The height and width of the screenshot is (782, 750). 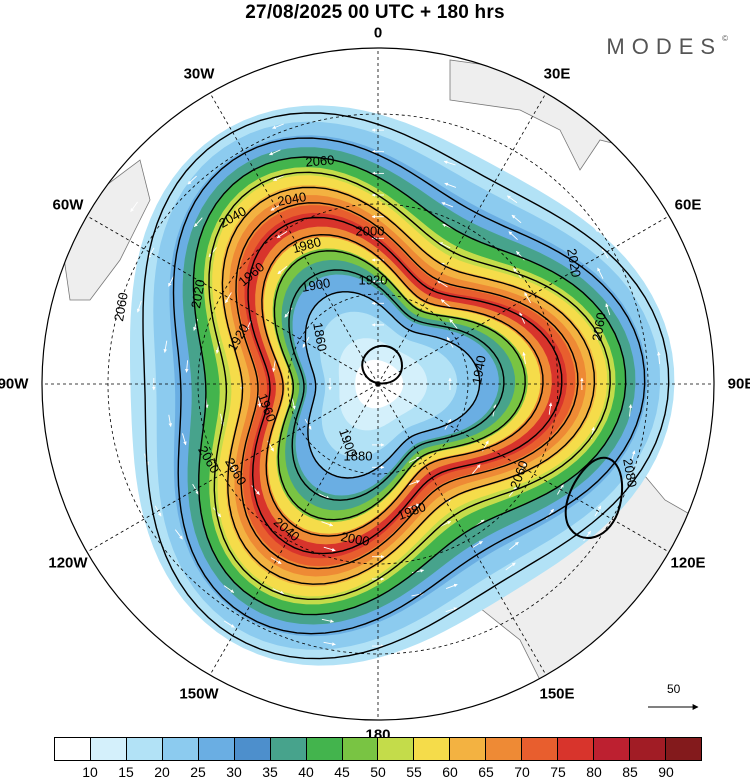 I want to click on colorbar-label: 75, so click(x=558, y=772).